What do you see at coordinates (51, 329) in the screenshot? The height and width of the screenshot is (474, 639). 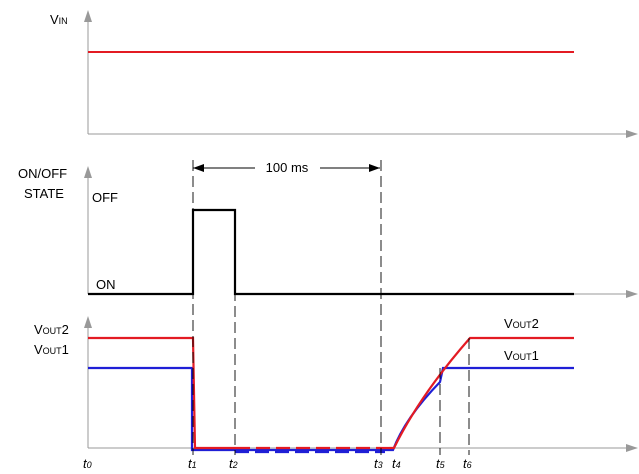 I see `vout2-left-label: VOUT2` at bounding box center [51, 329].